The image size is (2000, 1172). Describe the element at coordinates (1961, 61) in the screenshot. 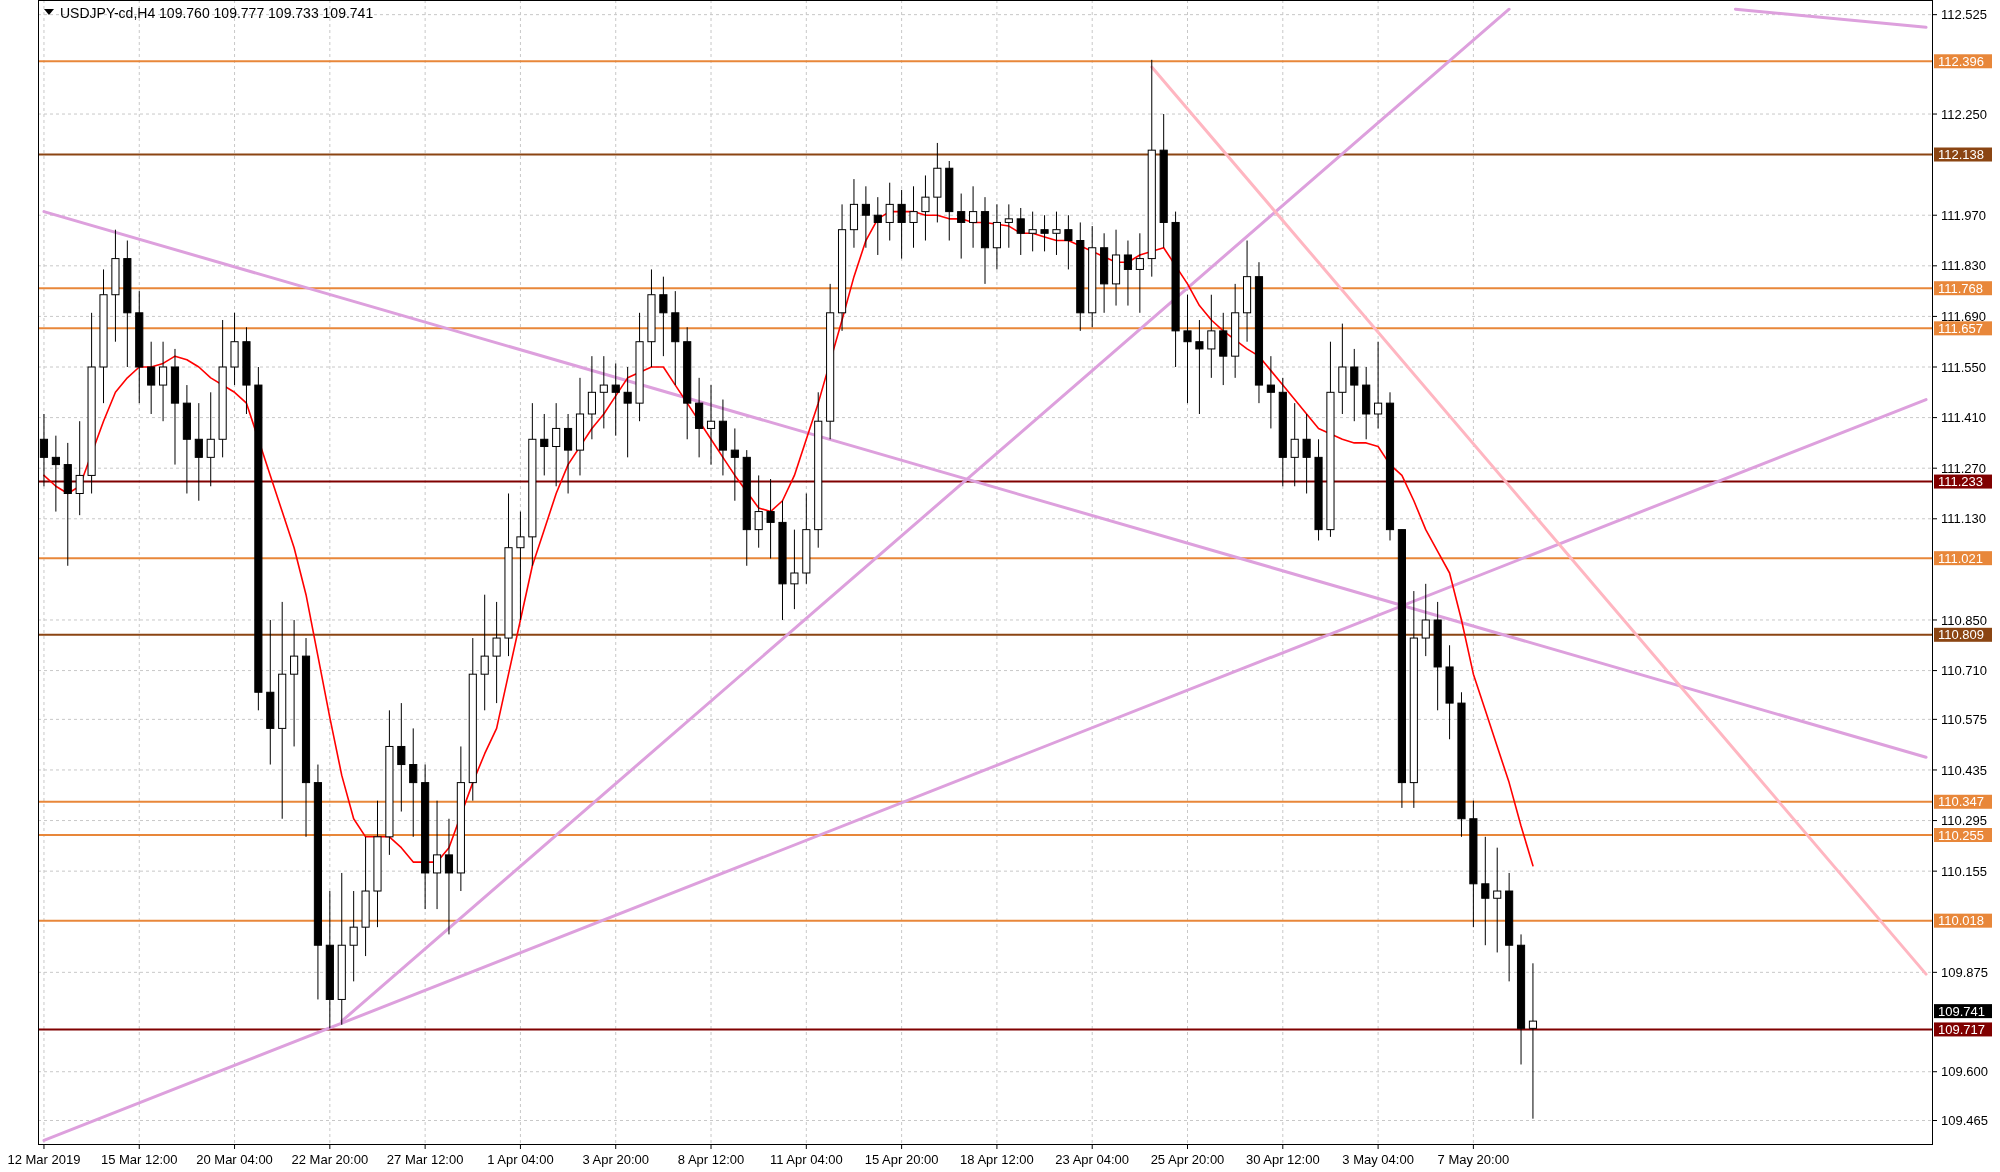

I see `ref-line-label: 112.396` at that location.